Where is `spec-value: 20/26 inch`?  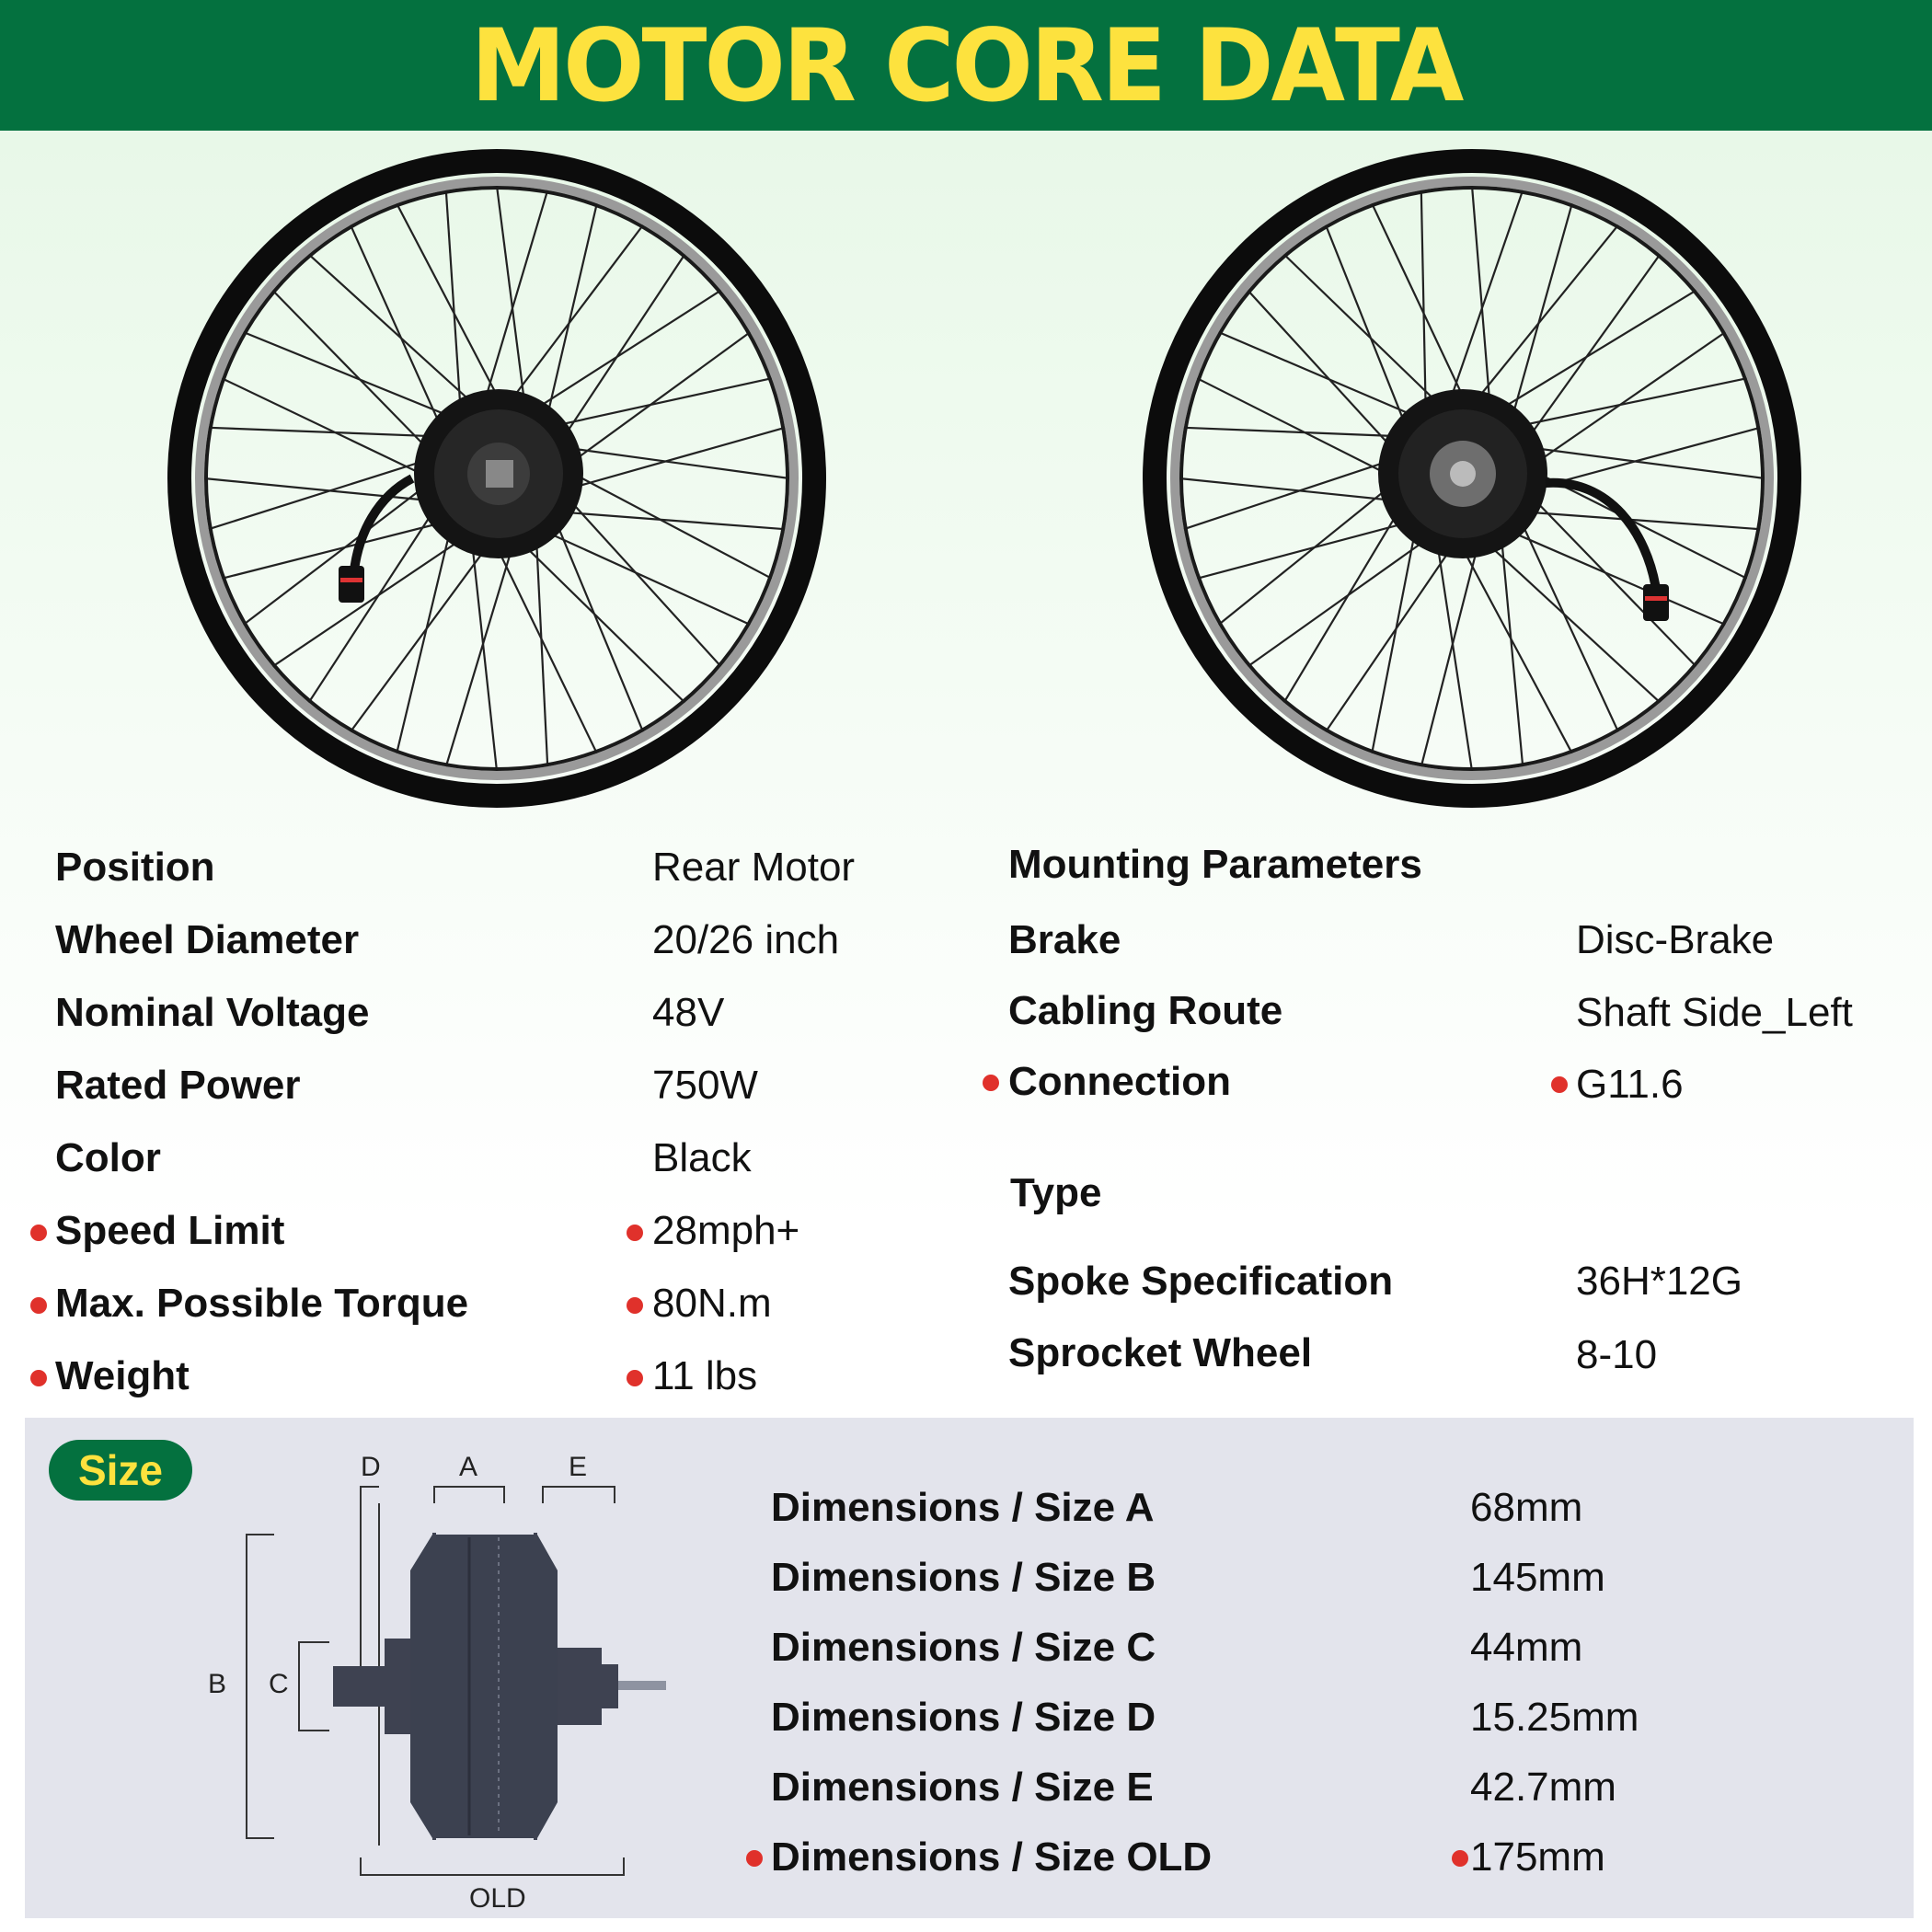 spec-value: 20/26 inch is located at coordinates (746, 939).